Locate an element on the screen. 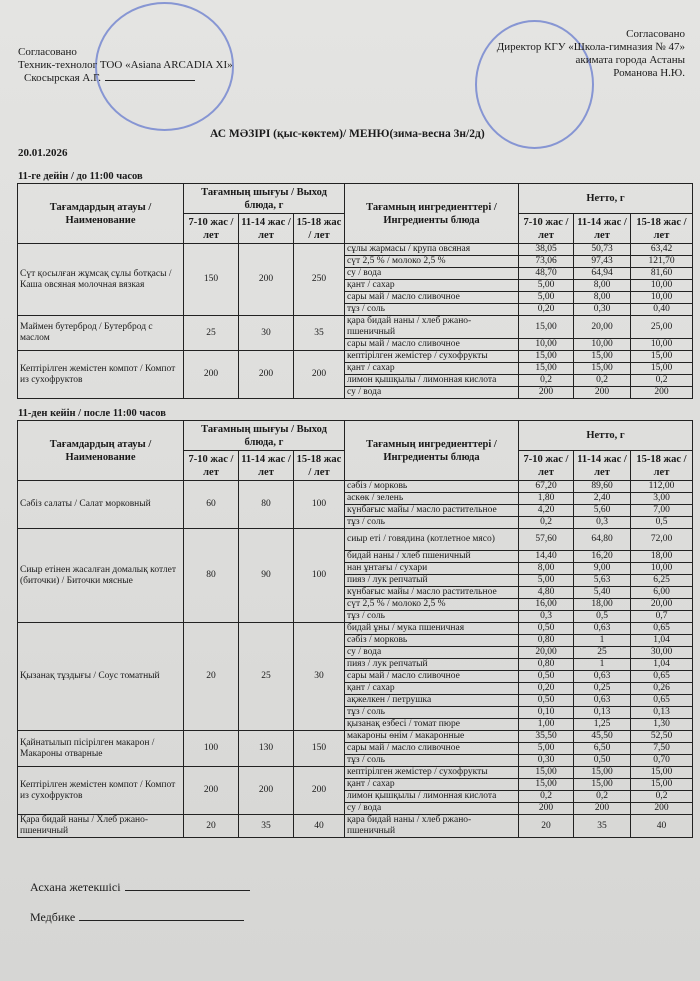  ingredient-netto: 1,04 is located at coordinates (661, 664).